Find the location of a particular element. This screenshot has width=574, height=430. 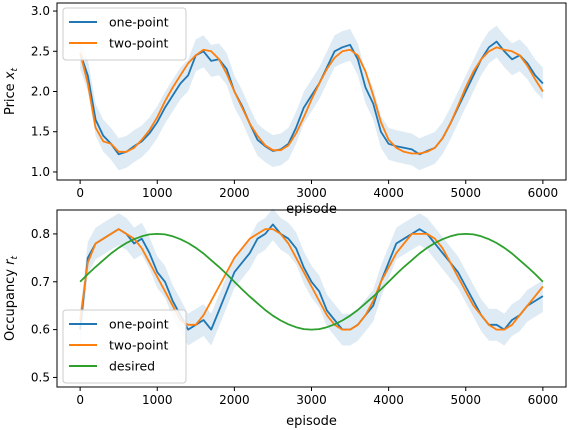

y-tick-label: 1.5 is located at coordinates (40, 132).